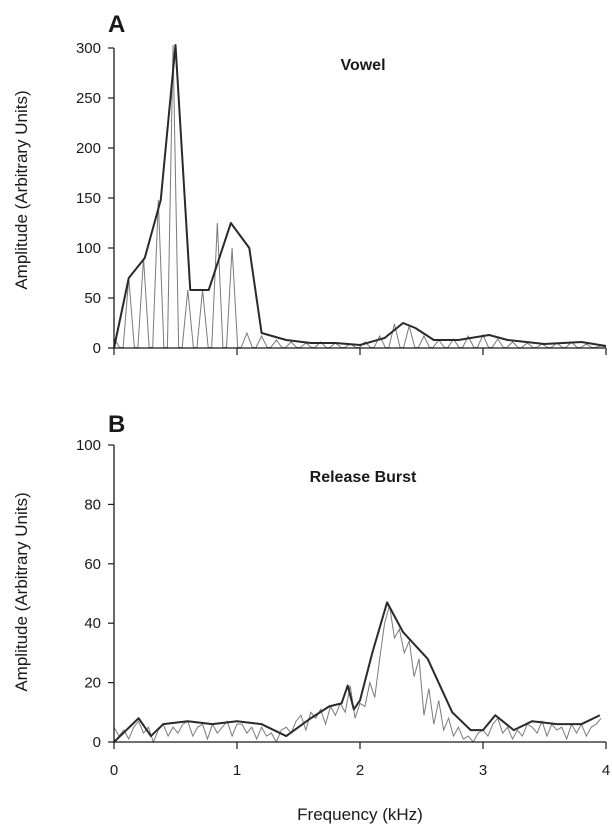 The height and width of the screenshot is (832, 612). Describe the element at coordinates (363, 477) in the screenshot. I see `panel-b-title: Release Burst` at that location.